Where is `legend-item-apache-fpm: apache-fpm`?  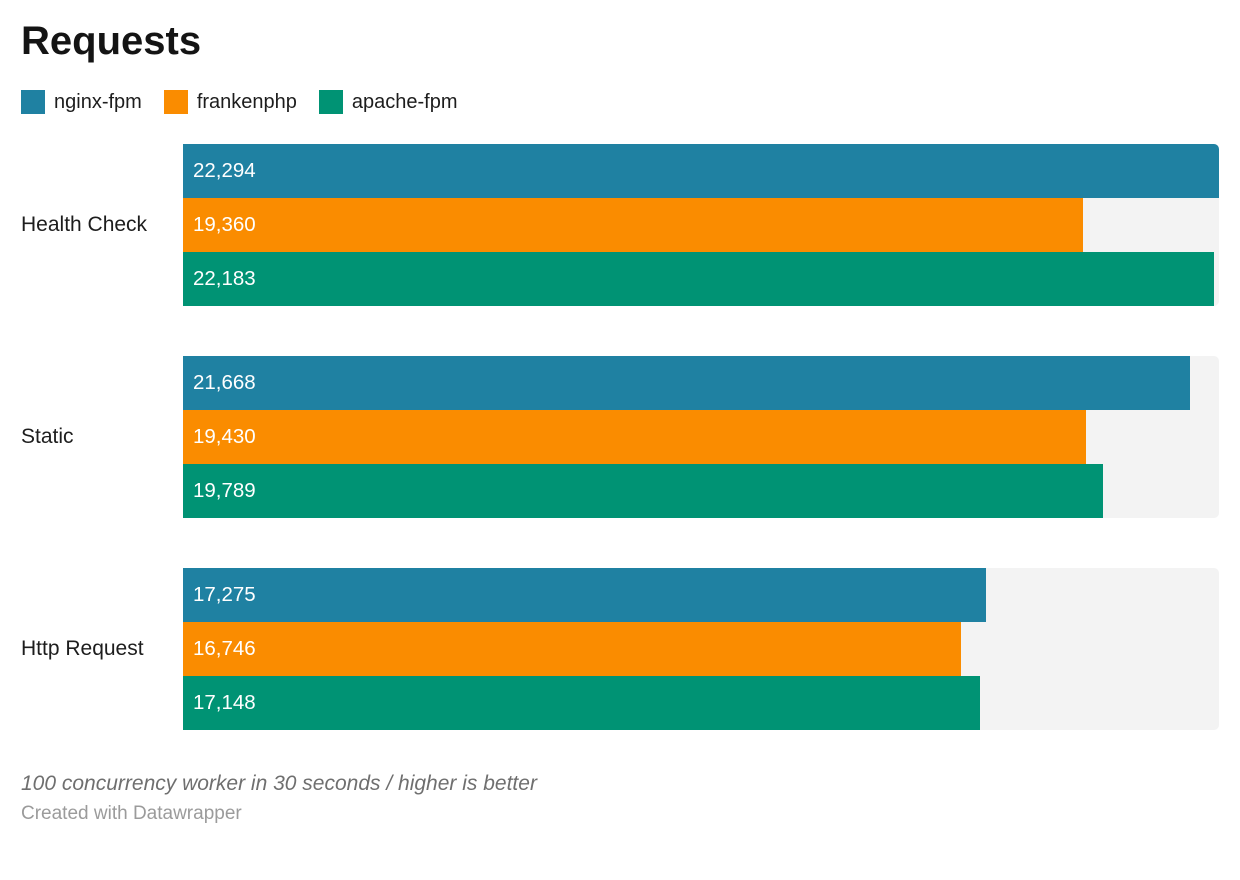 legend-item-apache-fpm: apache-fpm is located at coordinates (388, 102).